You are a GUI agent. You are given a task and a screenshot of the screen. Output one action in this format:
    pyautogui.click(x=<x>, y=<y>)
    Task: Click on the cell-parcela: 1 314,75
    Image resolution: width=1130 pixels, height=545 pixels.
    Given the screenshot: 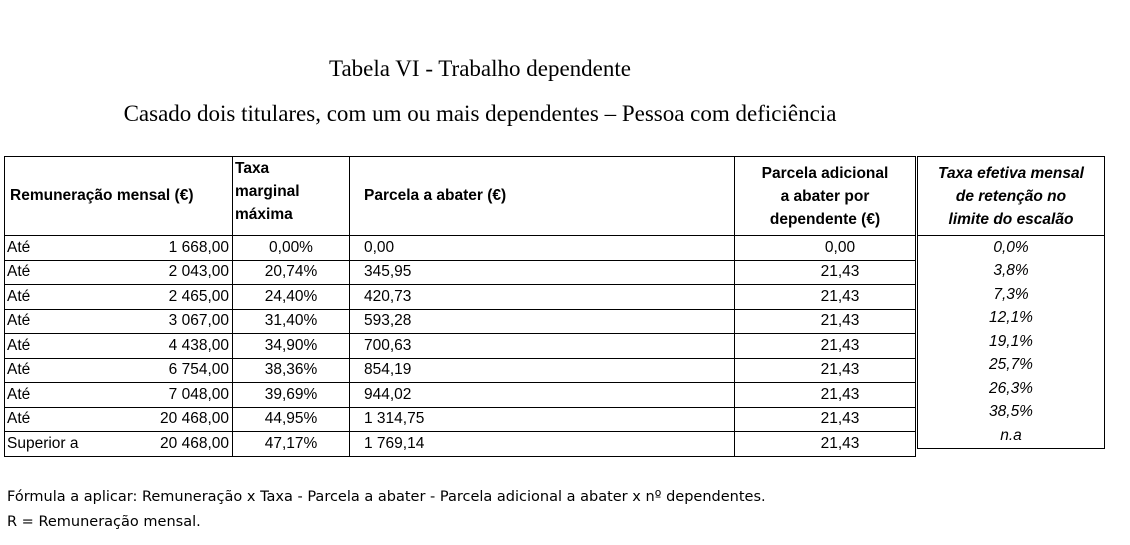 What is the action you would take?
    pyautogui.click(x=542, y=419)
    